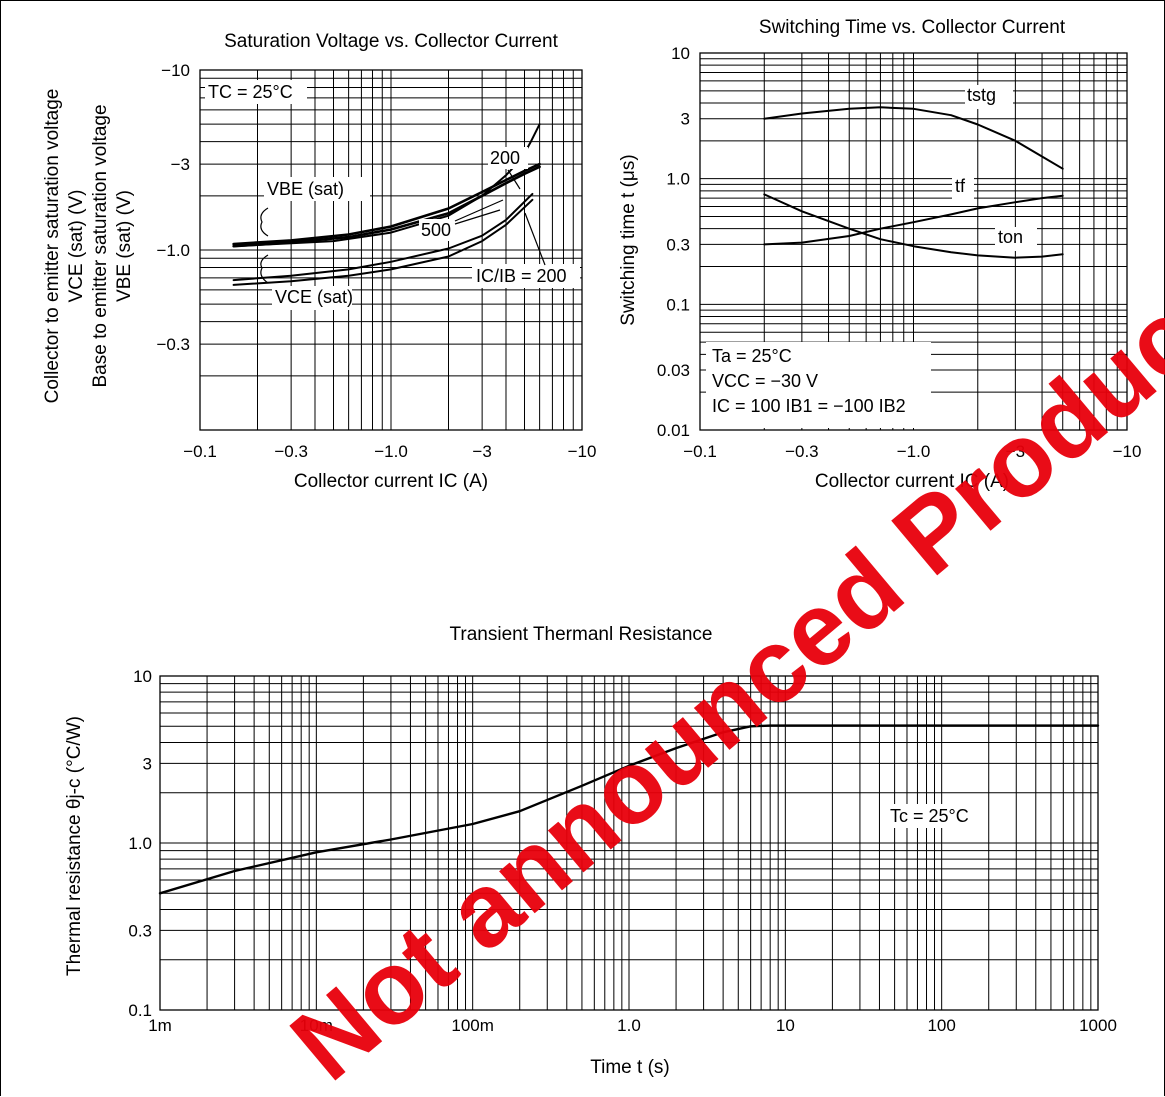 The width and height of the screenshot is (1165, 1097). Describe the element at coordinates (628, 239) in the screenshot. I see `switching-ylabel: Switching time t (μs)` at that location.